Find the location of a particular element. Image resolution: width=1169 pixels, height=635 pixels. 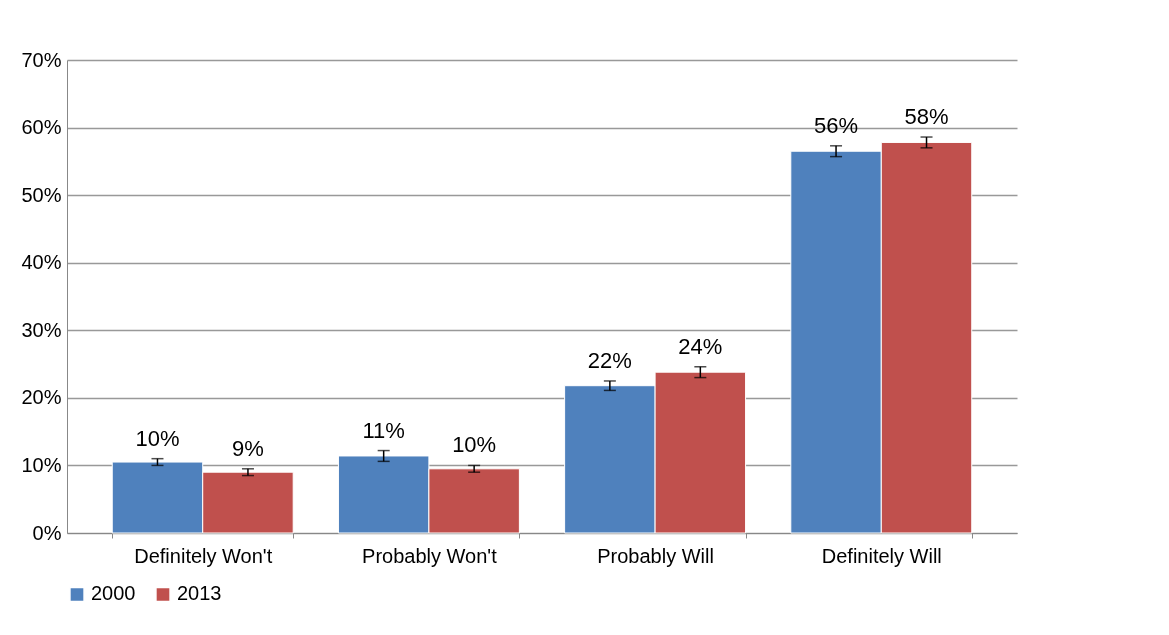

data-label: 22% is located at coordinates (609, 360).